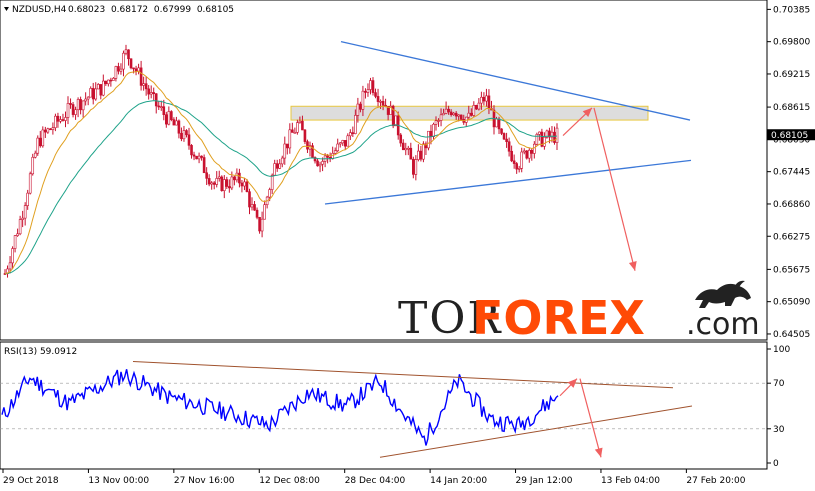 This screenshot has height=491, width=815. What do you see at coordinates (723, 324) in the screenshot?
I see `logo-com-text: .com` at bounding box center [723, 324].